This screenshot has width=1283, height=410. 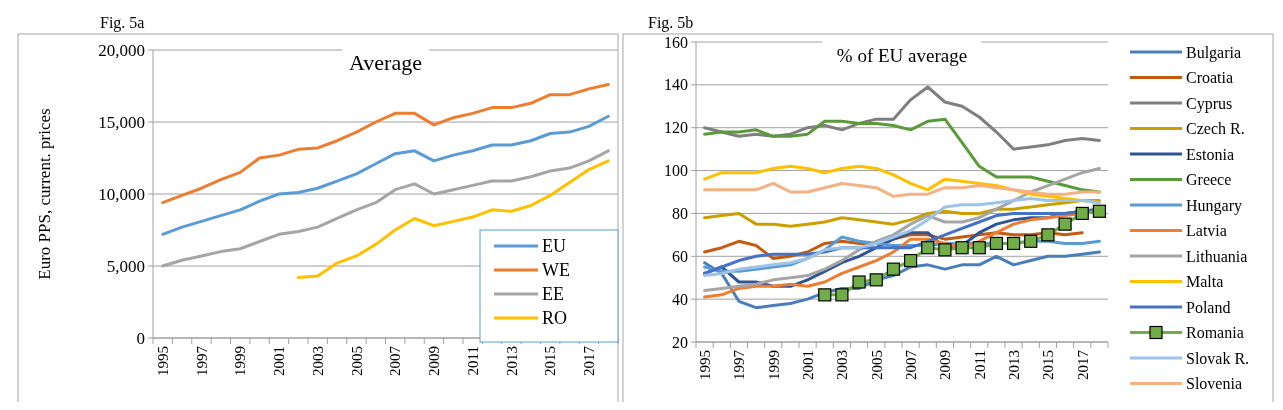 What do you see at coordinates (1205, 282) in the screenshot?
I see `legend-label: Malta` at bounding box center [1205, 282].